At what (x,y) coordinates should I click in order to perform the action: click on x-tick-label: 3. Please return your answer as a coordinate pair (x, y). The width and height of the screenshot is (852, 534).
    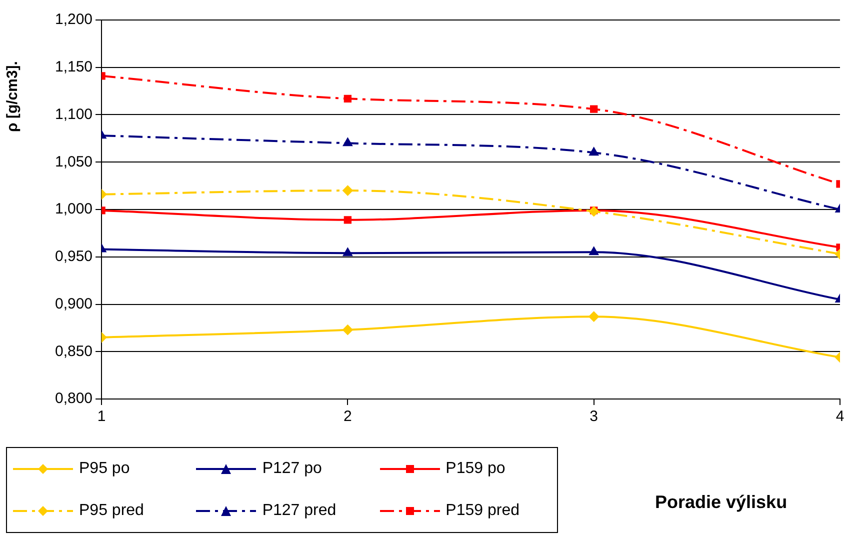
    Looking at the image, I should click on (594, 417).